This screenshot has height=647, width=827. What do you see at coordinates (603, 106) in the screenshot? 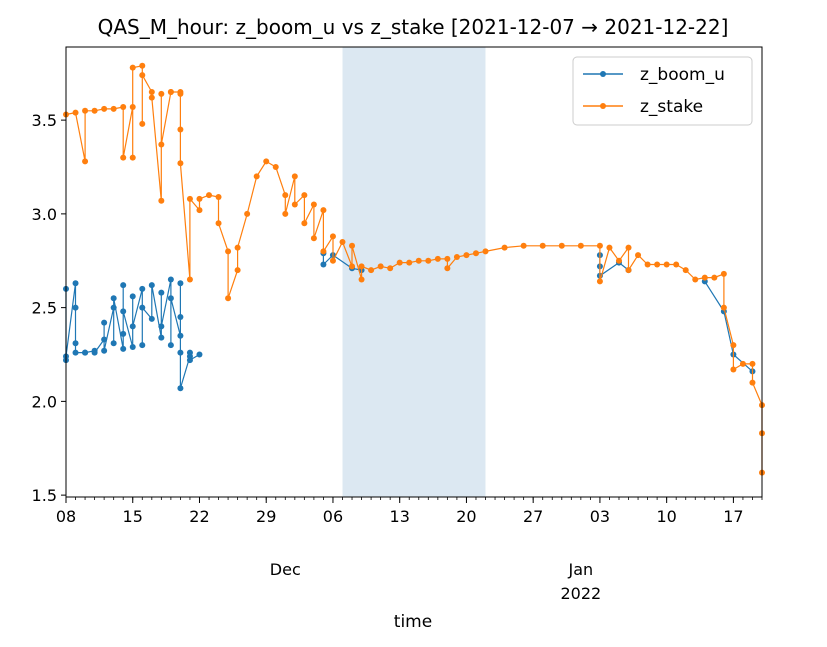
I see `legend-marker-z-stake` at bounding box center [603, 106].